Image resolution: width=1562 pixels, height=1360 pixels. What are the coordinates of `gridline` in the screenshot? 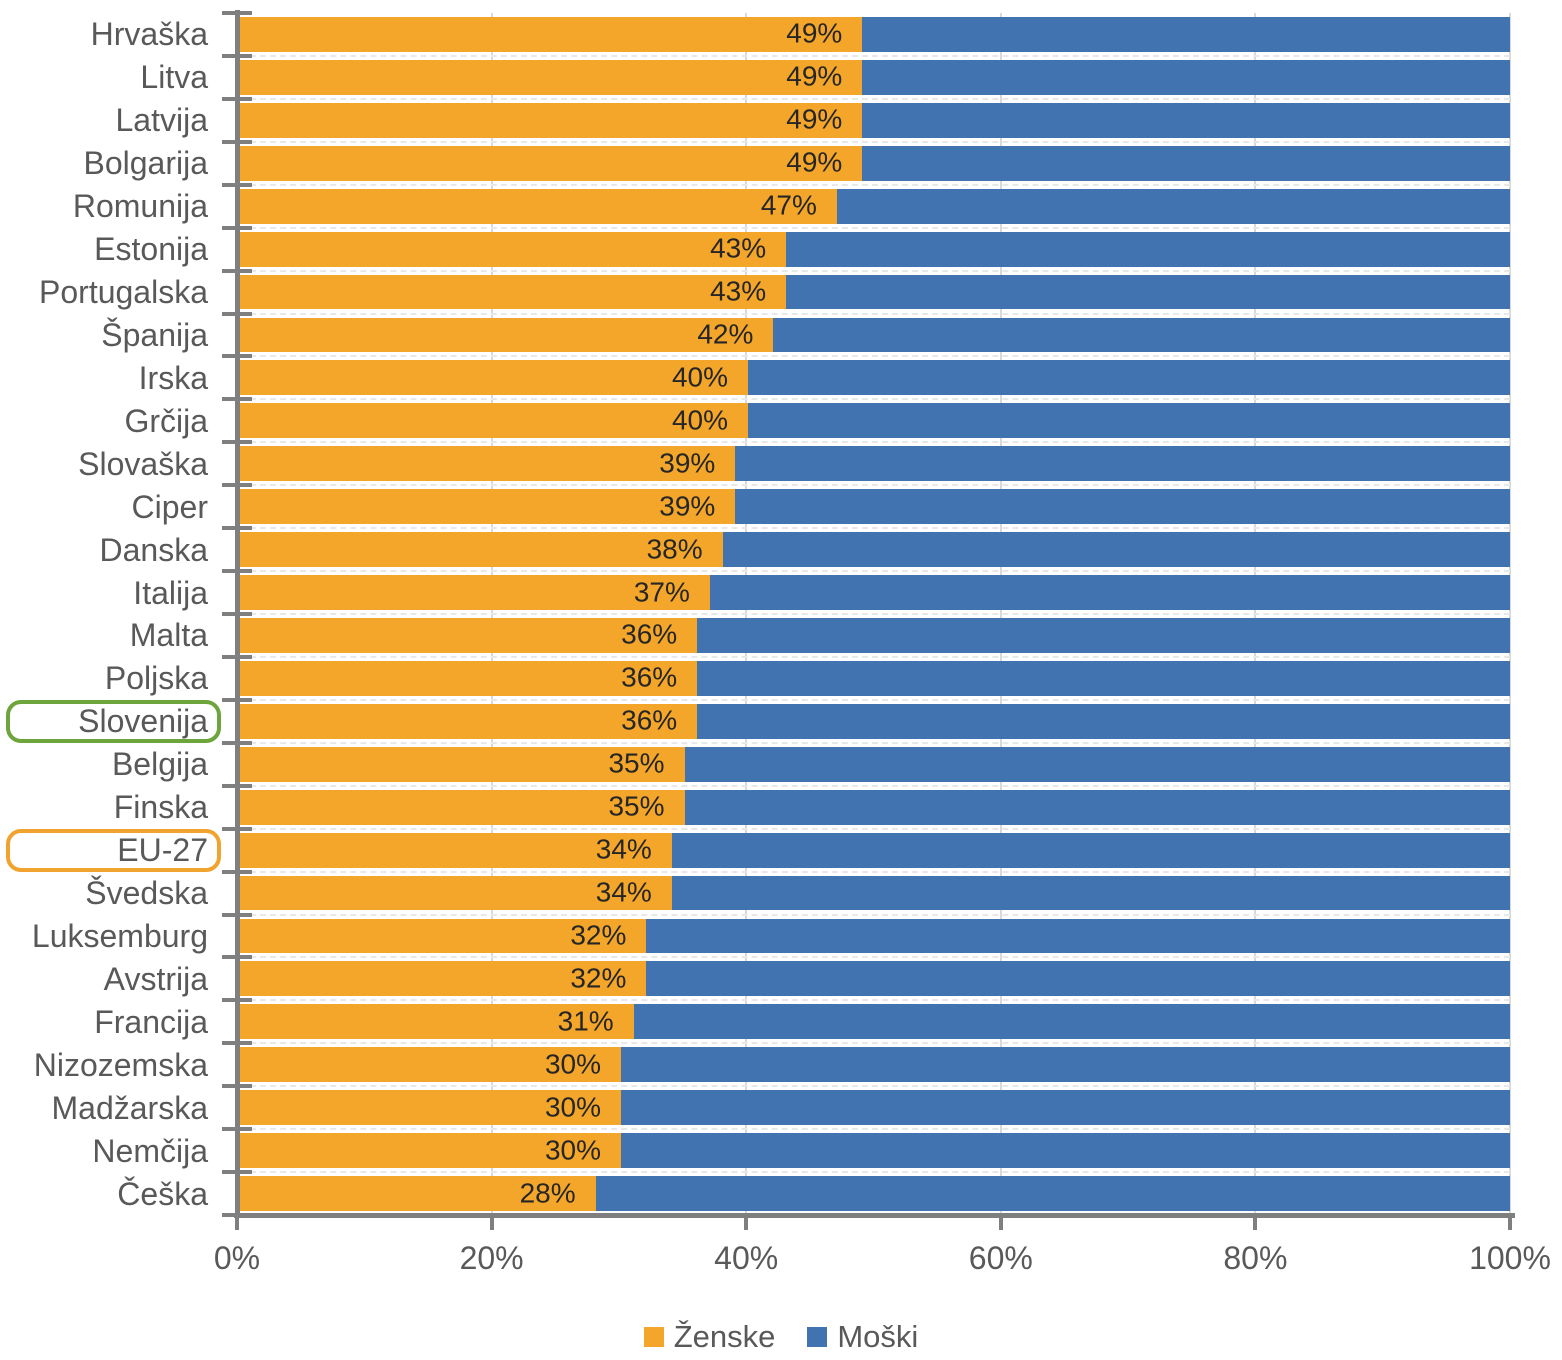 It's located at (1510, 614).